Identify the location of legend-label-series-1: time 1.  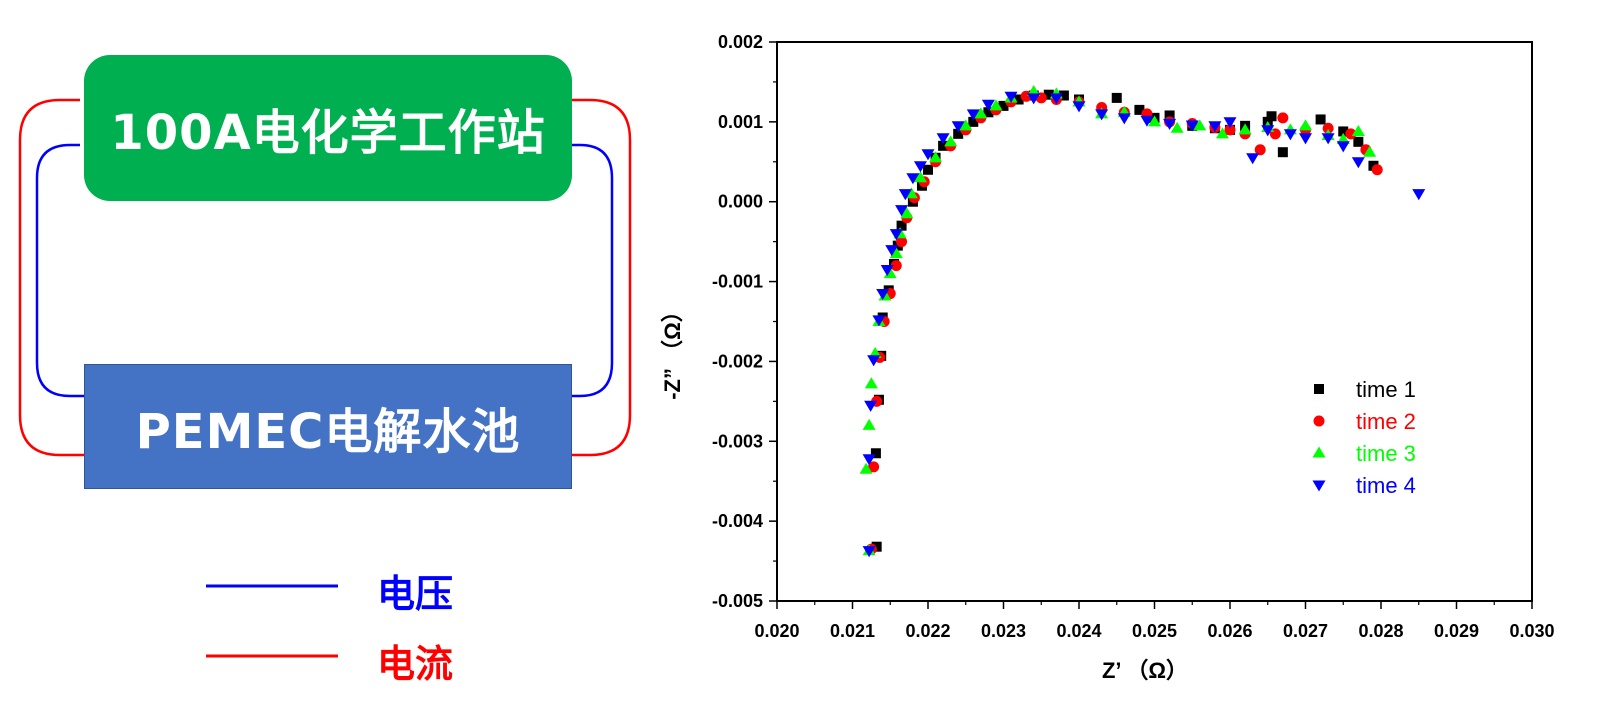
(1386, 389).